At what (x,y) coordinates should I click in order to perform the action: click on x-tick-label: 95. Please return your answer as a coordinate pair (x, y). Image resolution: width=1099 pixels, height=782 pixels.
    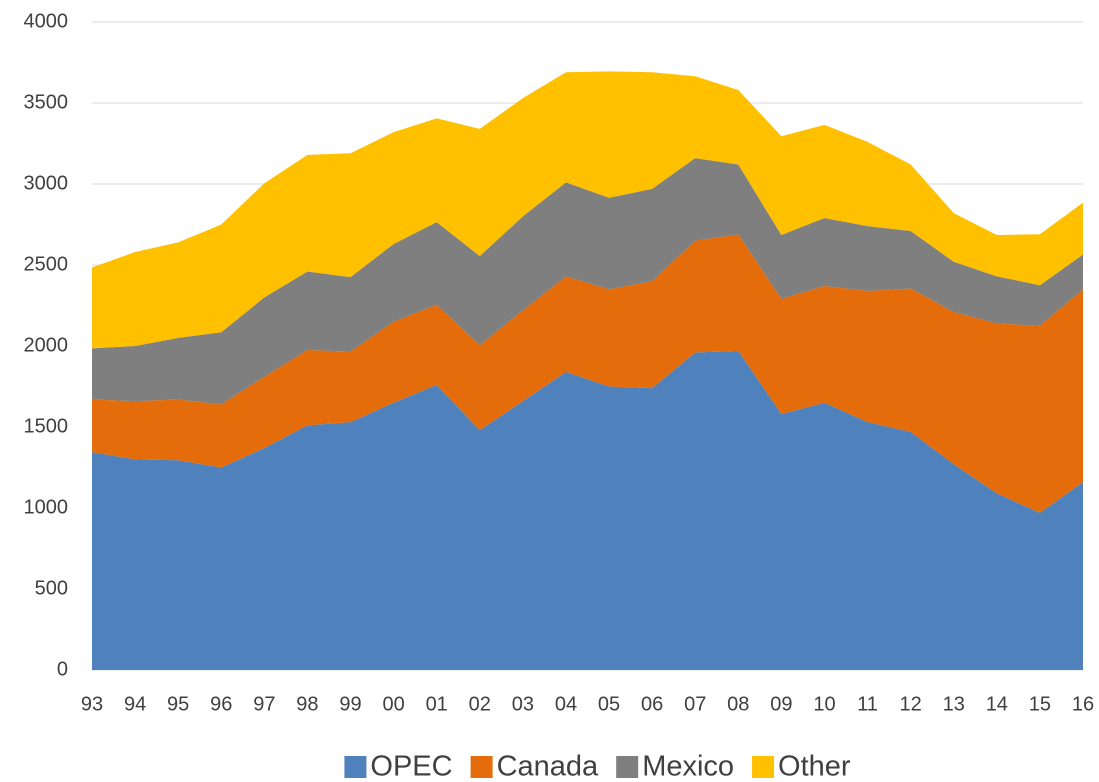
    Looking at the image, I should click on (178, 704).